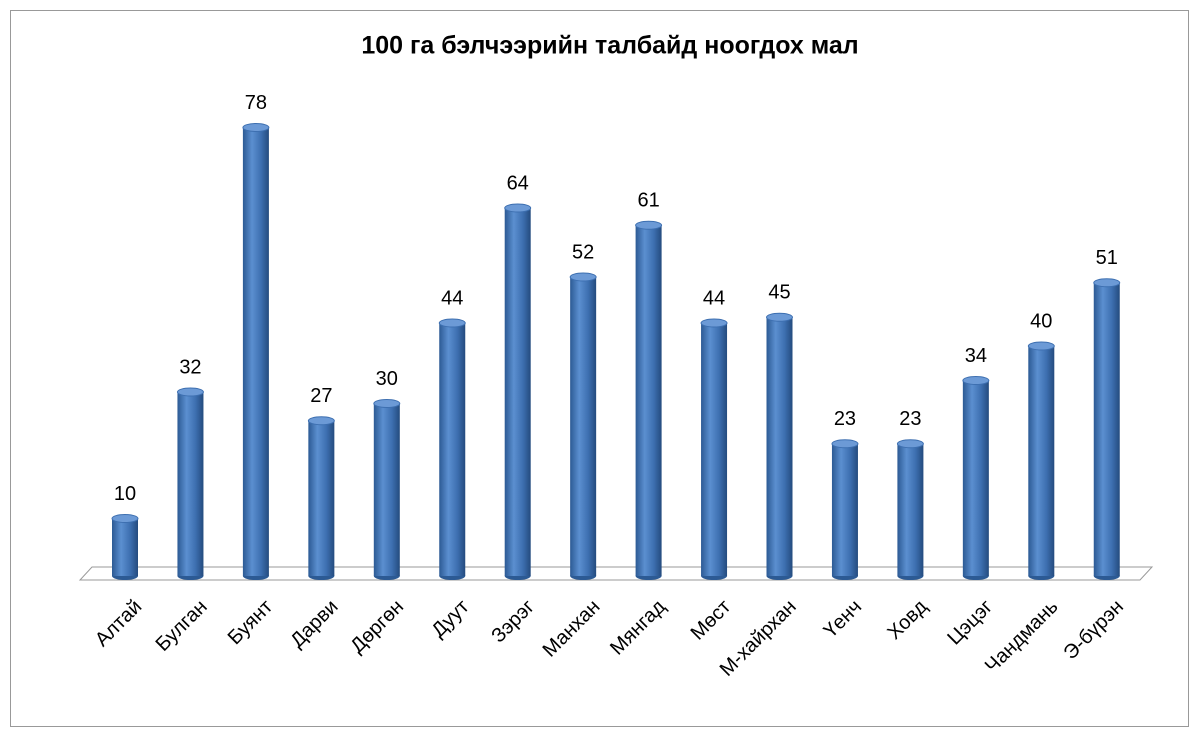 The height and width of the screenshot is (742, 1199). Describe the element at coordinates (779, 293) in the screenshot. I see `value-label: 45` at that location.